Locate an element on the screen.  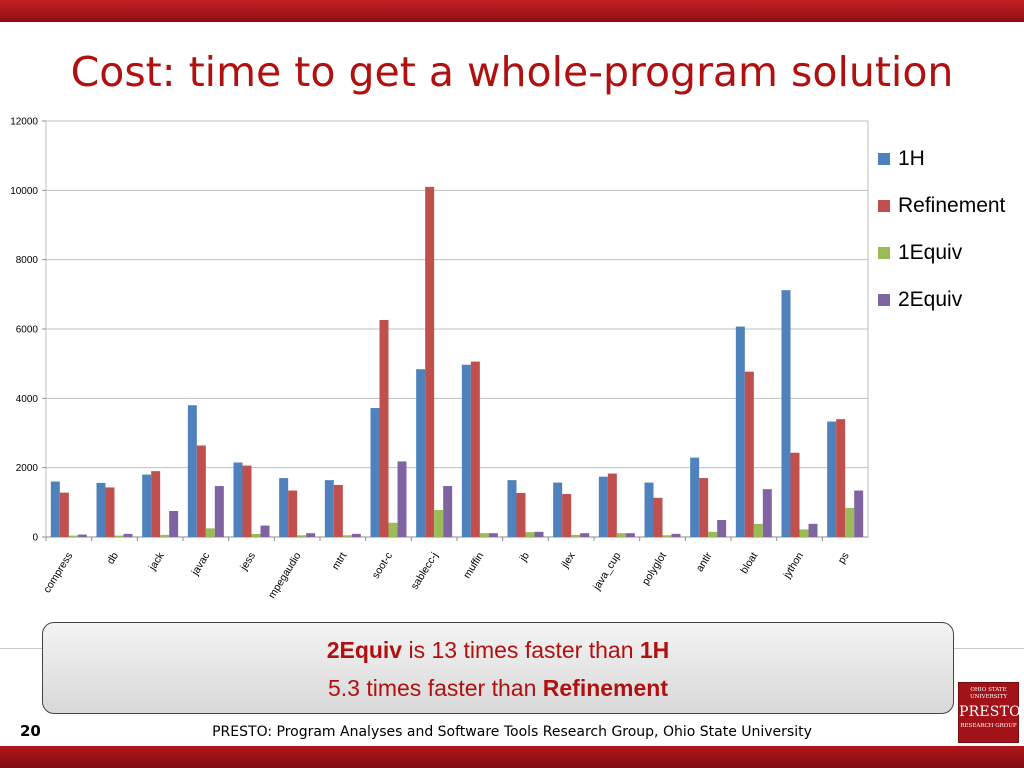
x-tick-label: jython is located at coordinates (793, 565).